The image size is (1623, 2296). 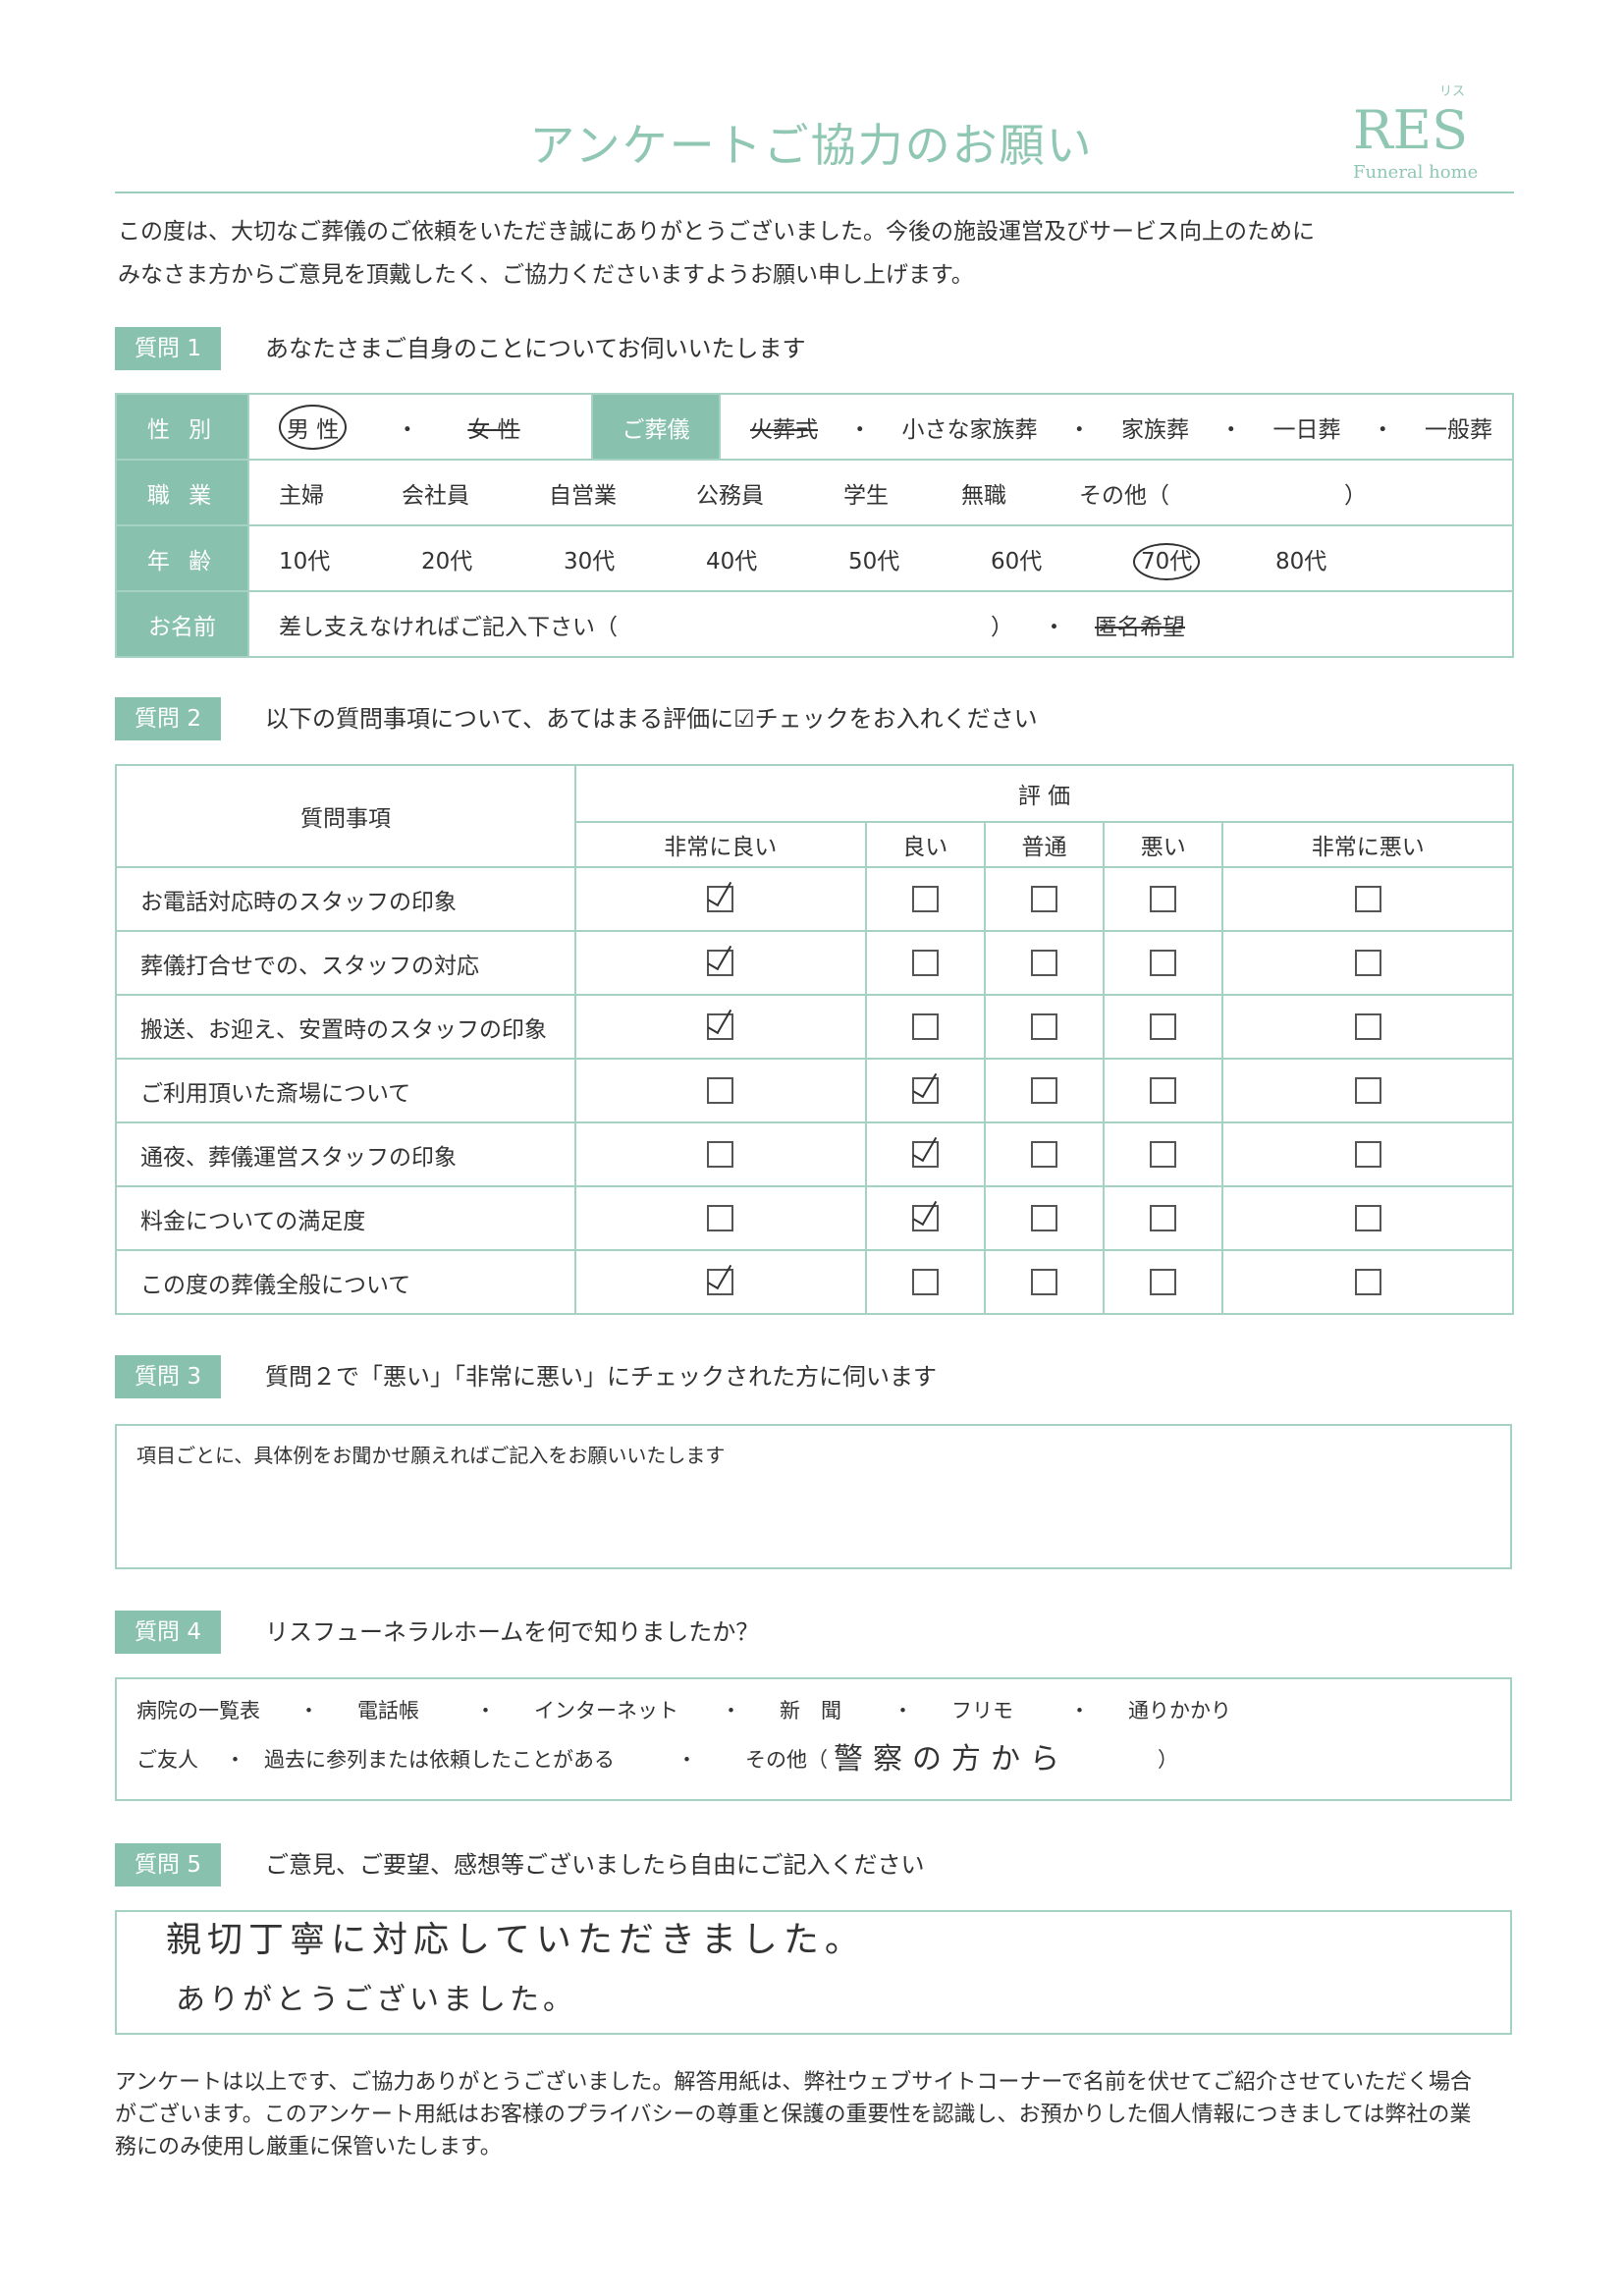 I want to click on option-age-60: 60代, so click(x=1017, y=561).